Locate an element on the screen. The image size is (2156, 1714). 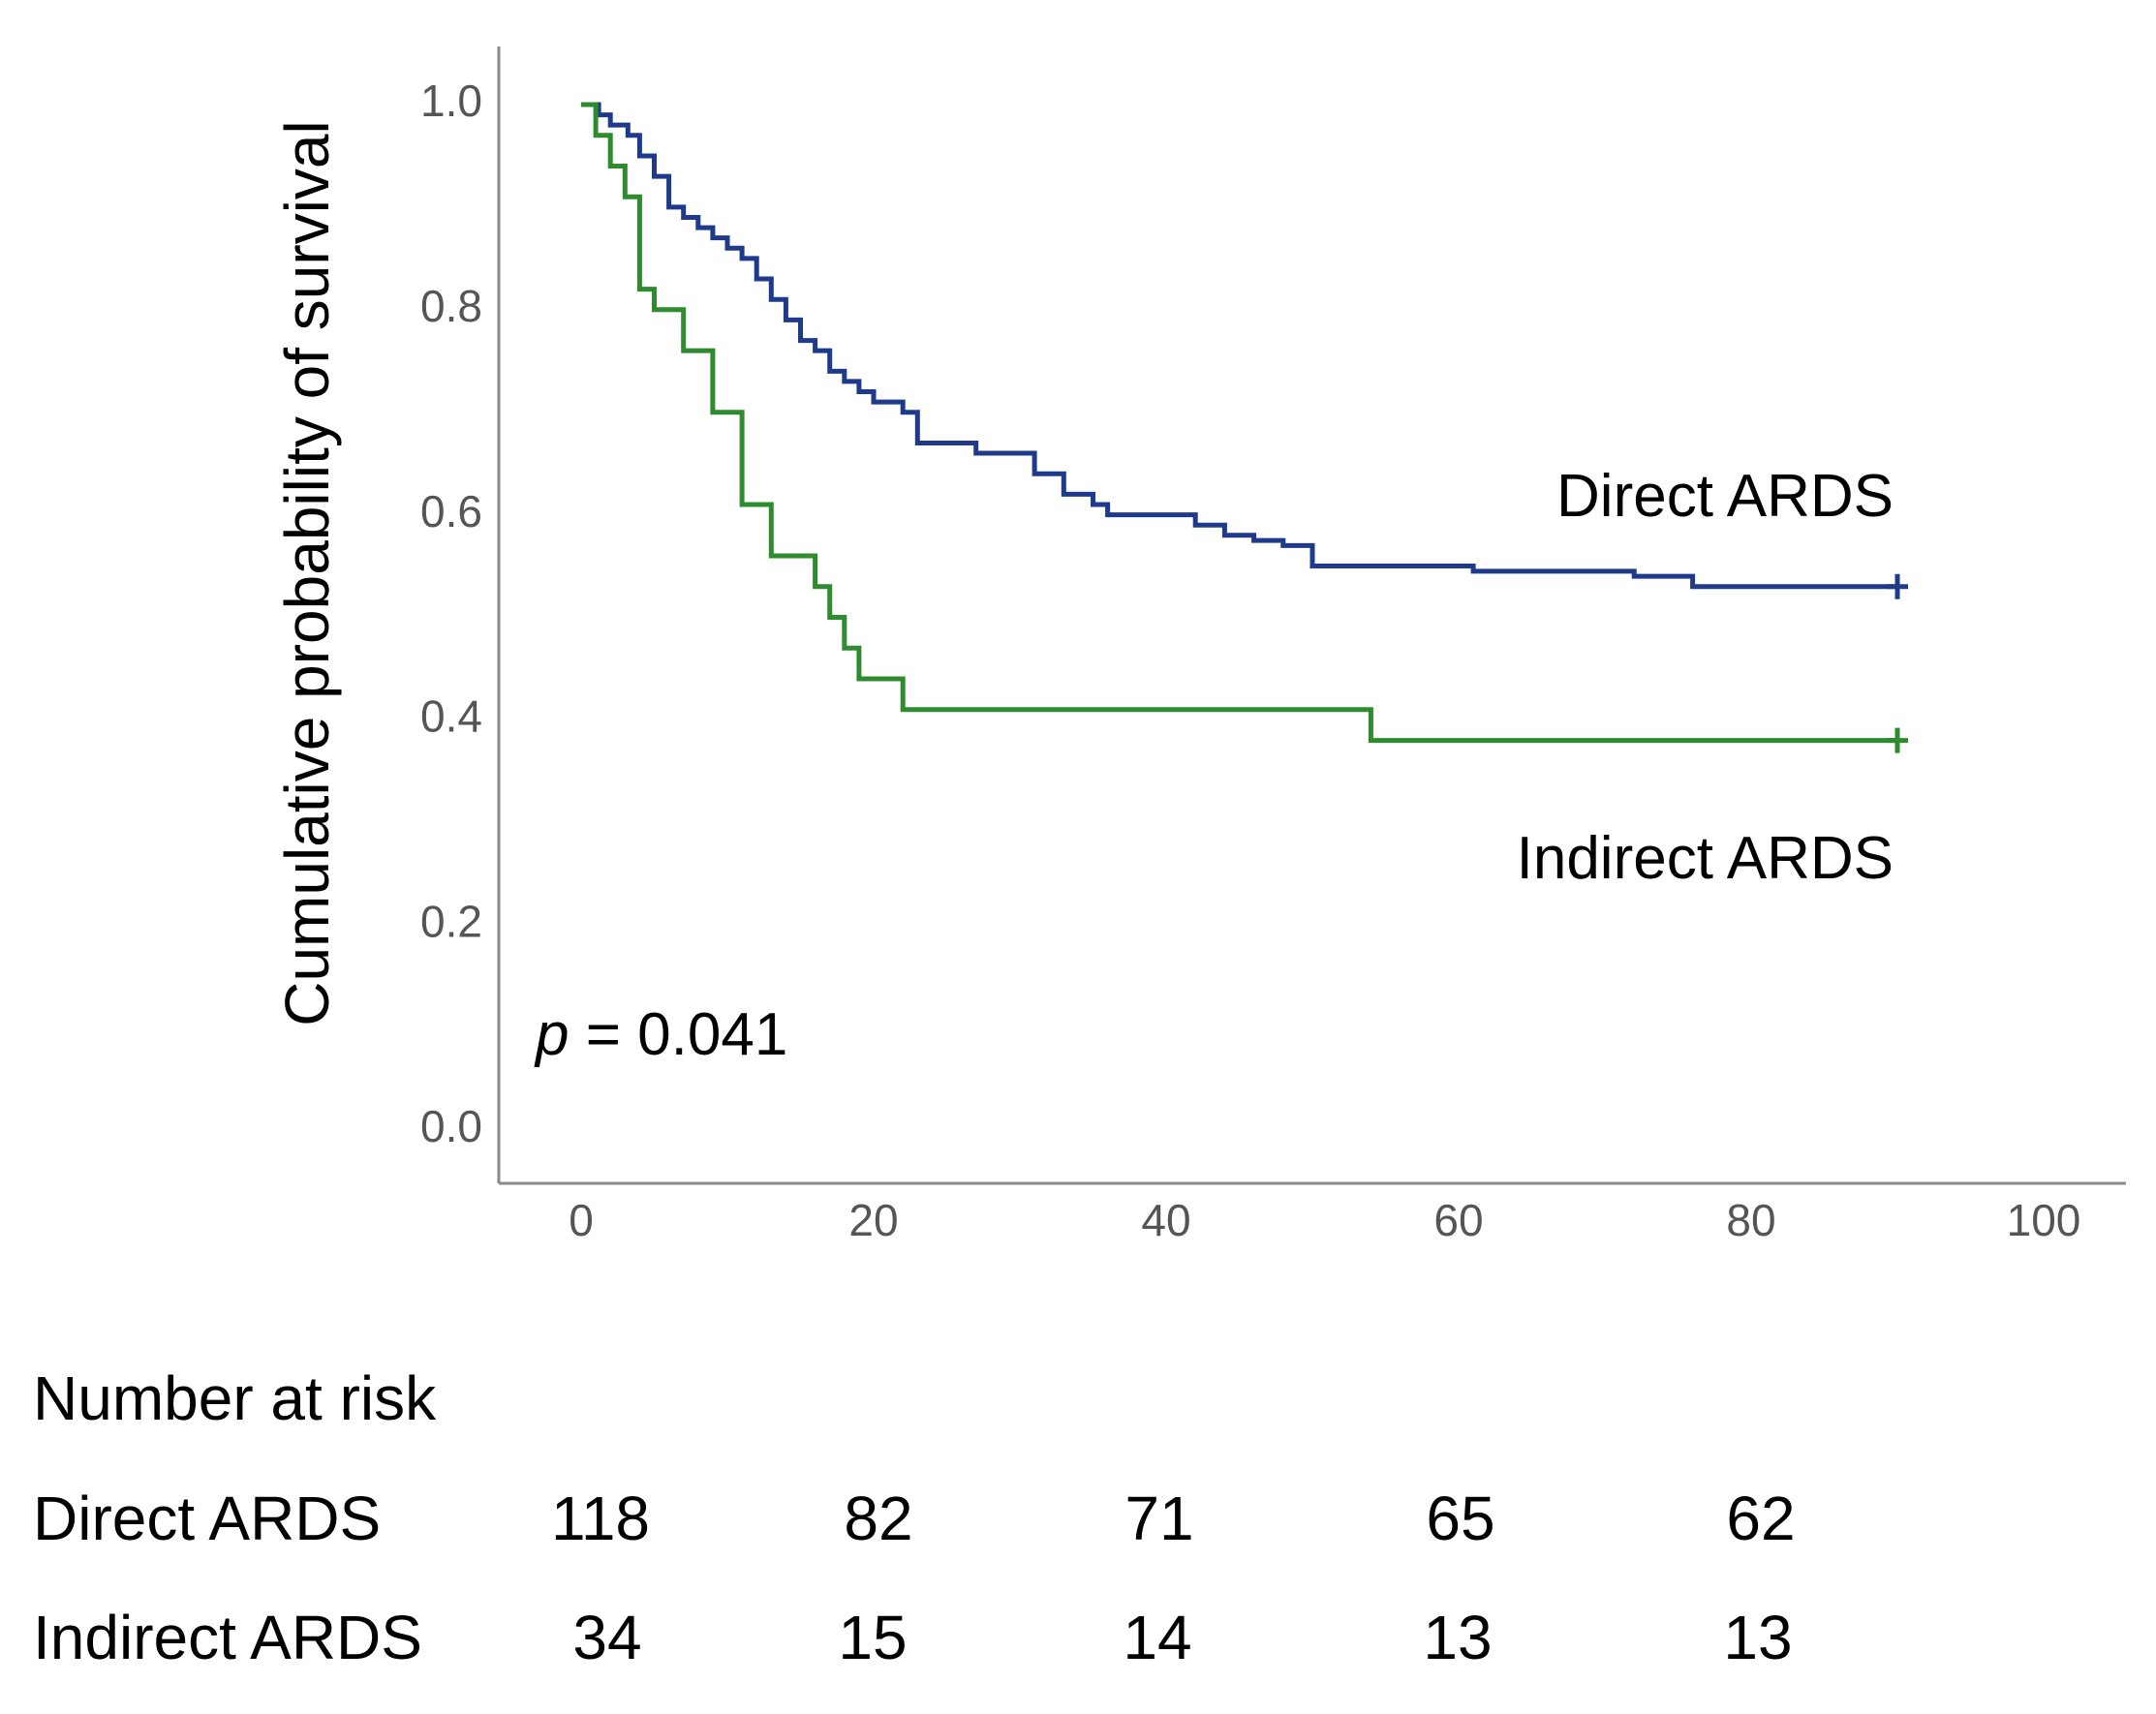
risk-value: 14 is located at coordinates (1158, 1637).